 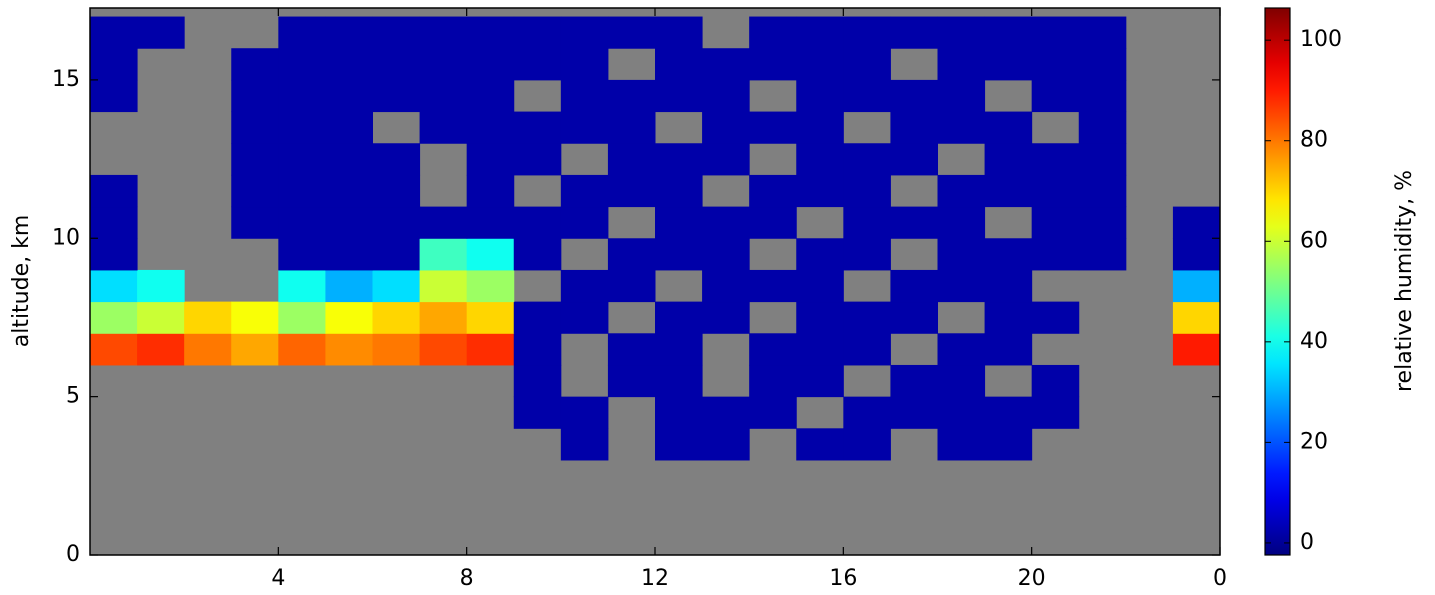 What do you see at coordinates (278, 578) in the screenshot?
I see `x-tick-label: 4` at bounding box center [278, 578].